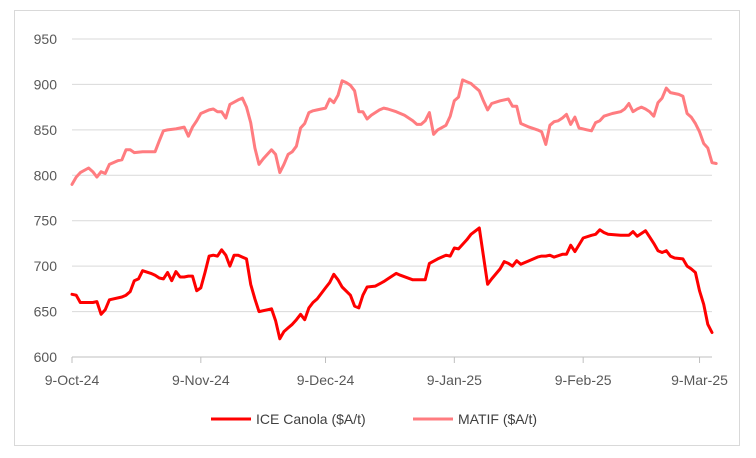  I want to click on y-tick-label: 850, so click(46, 130).